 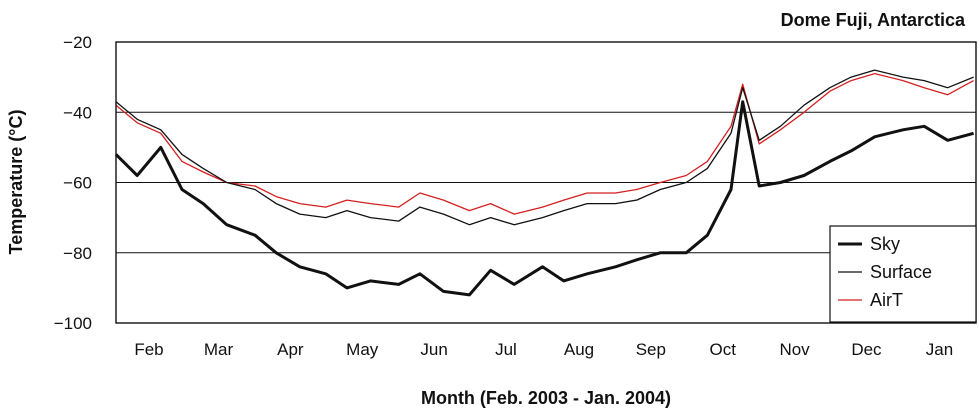 I want to click on x-tick-label: Sep, so click(x=651, y=349).